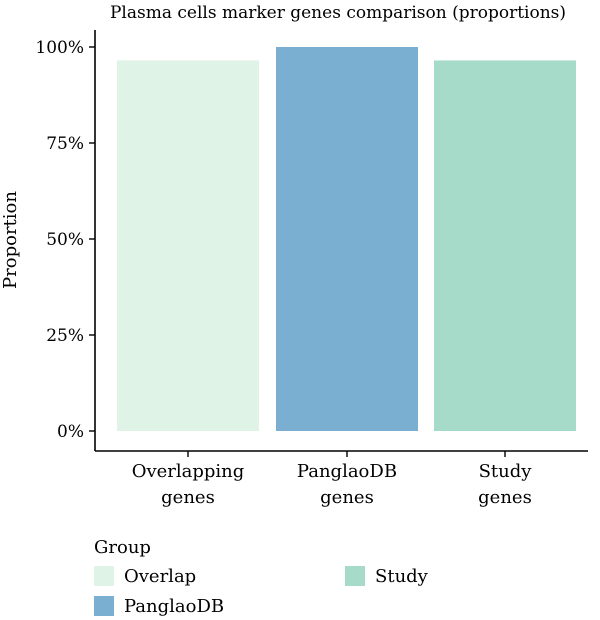 Image resolution: width=600 pixels, height=620 pixels. What do you see at coordinates (347, 471) in the screenshot?
I see `x-category-label: PanglaoDB` at bounding box center [347, 471].